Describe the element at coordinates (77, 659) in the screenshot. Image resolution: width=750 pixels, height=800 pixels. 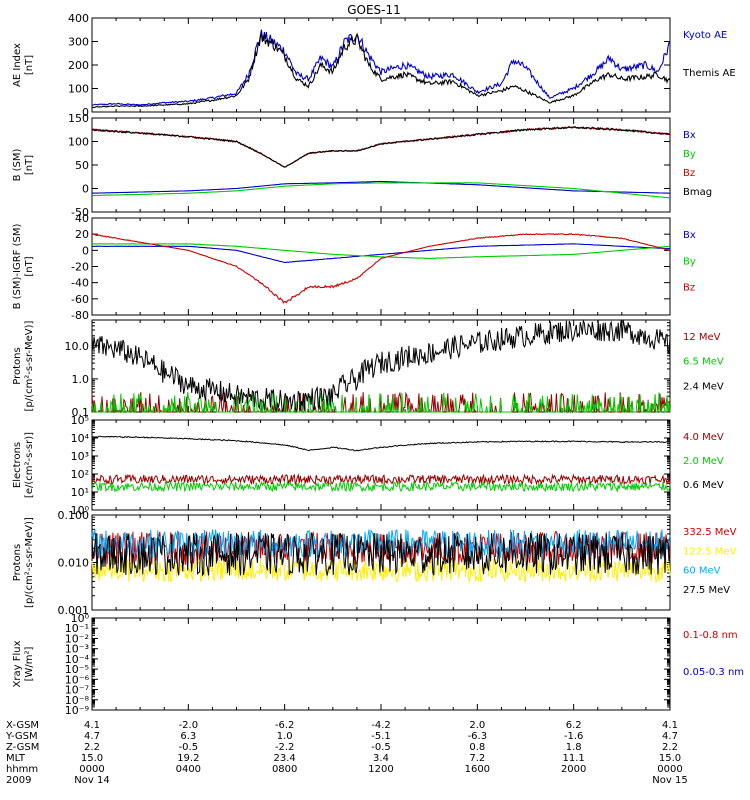
I see `y-tick-label: 10⁻⁴` at that location.